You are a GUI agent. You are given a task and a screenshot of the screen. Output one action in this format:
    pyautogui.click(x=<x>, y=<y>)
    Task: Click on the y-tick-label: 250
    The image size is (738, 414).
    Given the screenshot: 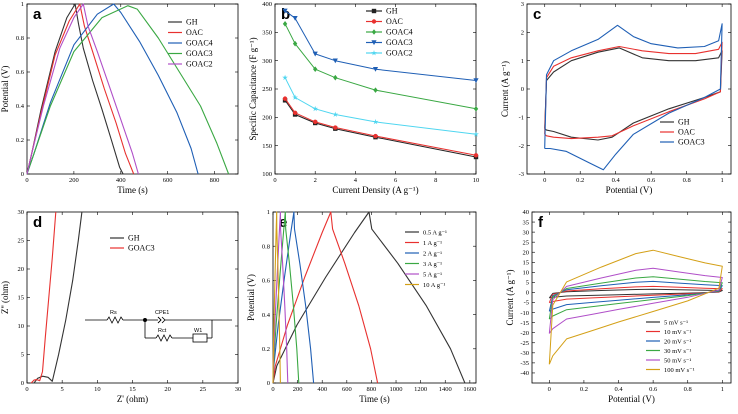 What is the action you would take?
    pyautogui.click(x=267, y=89)
    